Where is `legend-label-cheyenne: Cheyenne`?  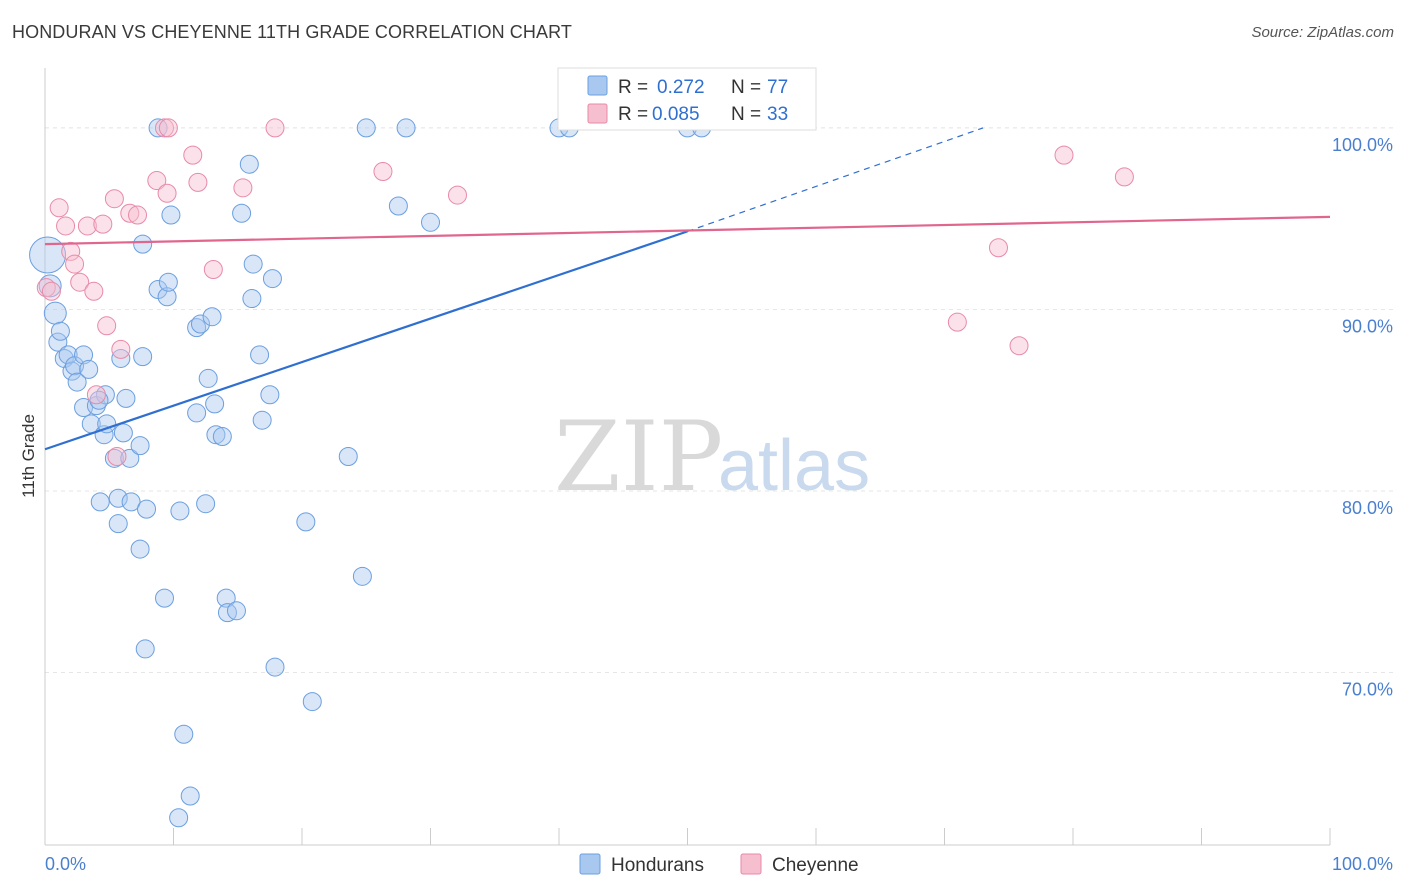
legend-label-cheyenne: Cheyenne is located at coordinates (815, 865).